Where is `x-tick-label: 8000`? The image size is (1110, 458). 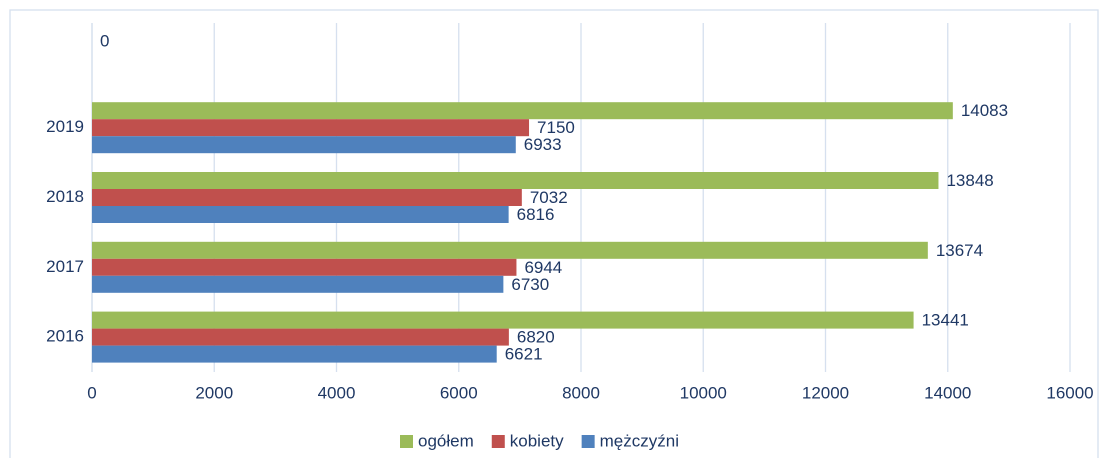
x-tick-label: 8000 is located at coordinates (581, 392).